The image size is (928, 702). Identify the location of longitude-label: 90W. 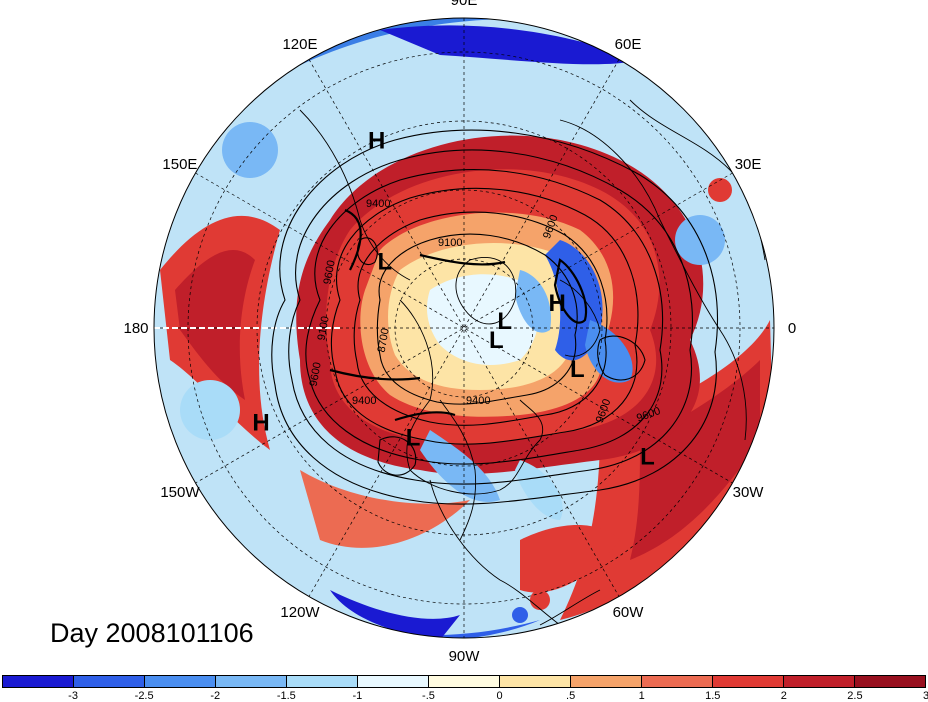
(465, 656).